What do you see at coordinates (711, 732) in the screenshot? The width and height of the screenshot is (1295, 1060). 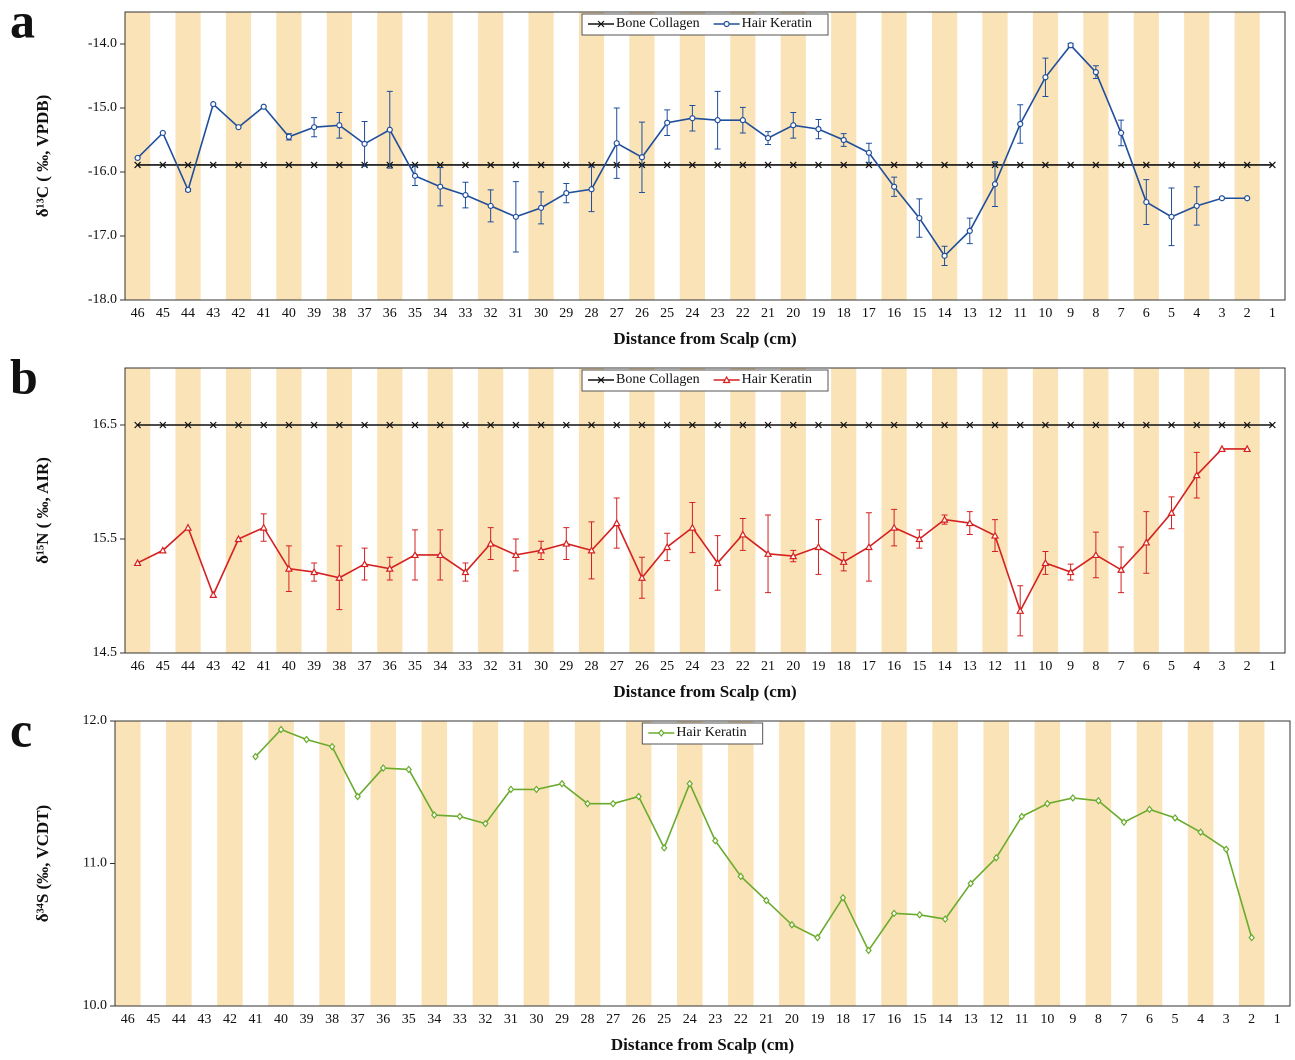 I see `legend-label: Hair Keratin` at bounding box center [711, 732].